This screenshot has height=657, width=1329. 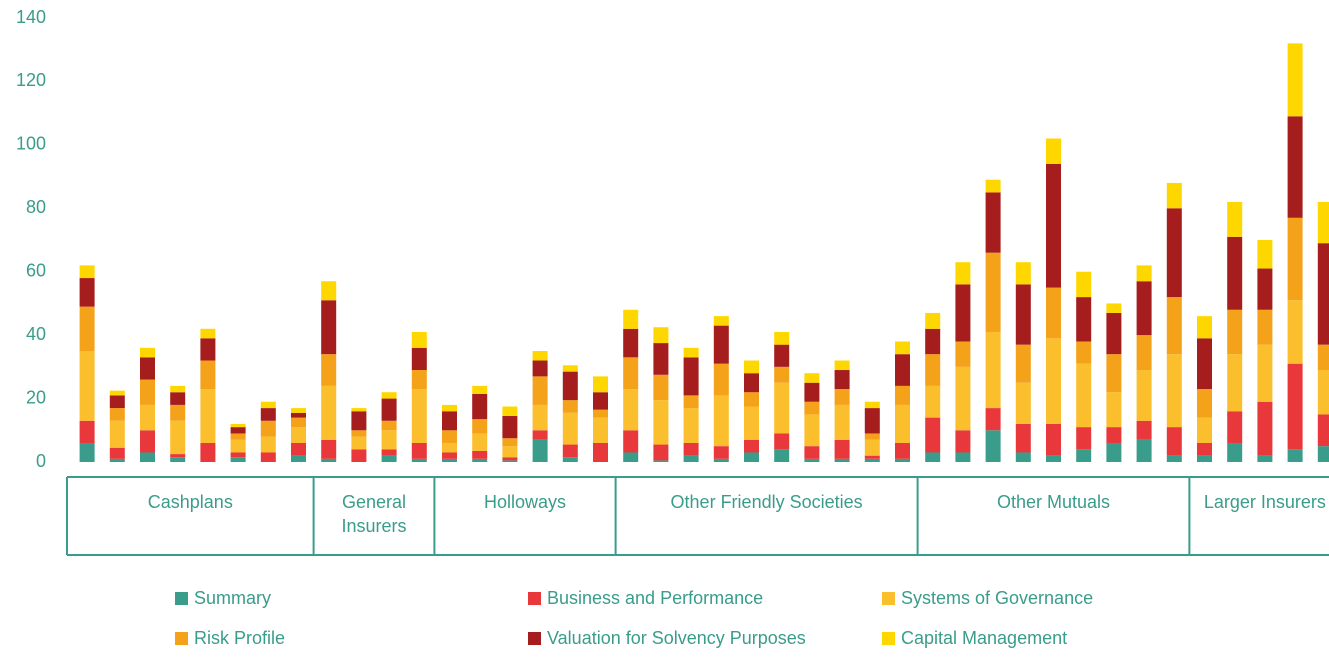 I want to click on legend-item: Capital Management, so click(x=974, y=638).